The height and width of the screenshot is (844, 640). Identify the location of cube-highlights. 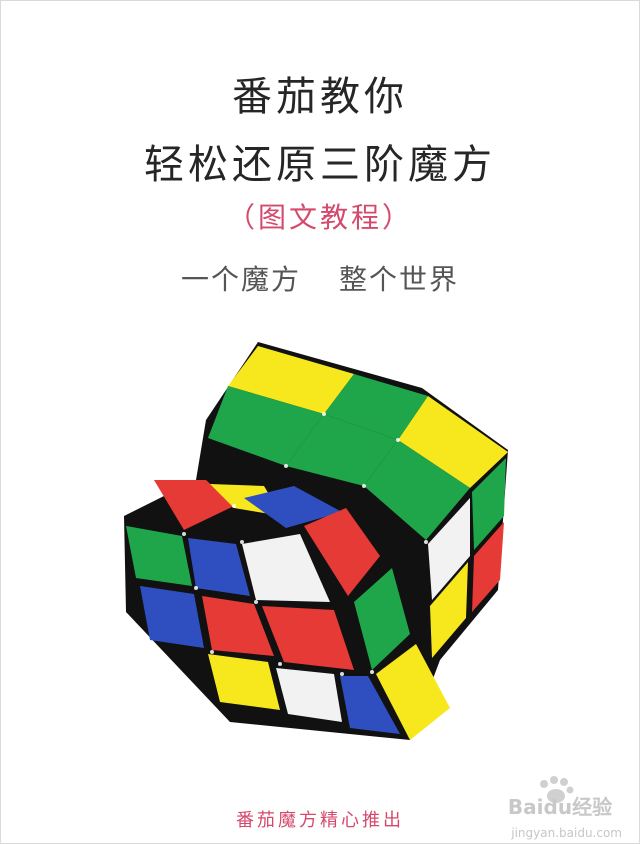
(305, 544).